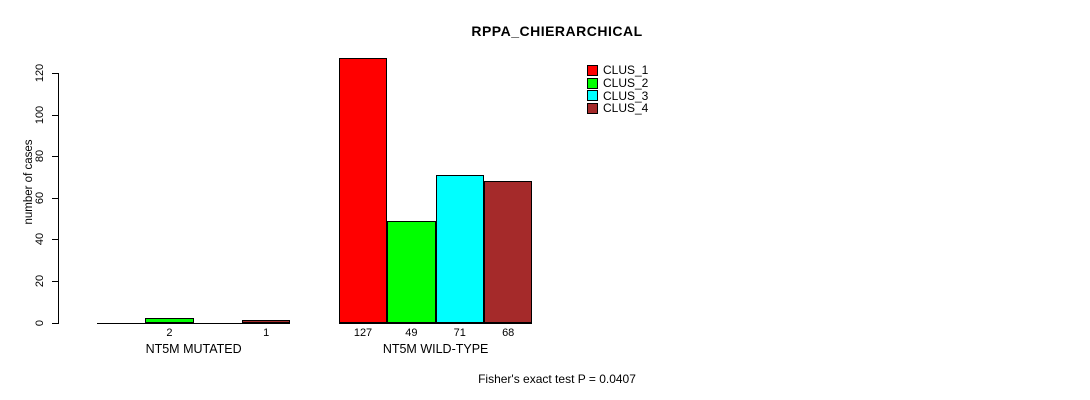 The height and width of the screenshot is (400, 1090). Describe the element at coordinates (266, 333) in the screenshot. I see `bar-value-label: 1` at that location.